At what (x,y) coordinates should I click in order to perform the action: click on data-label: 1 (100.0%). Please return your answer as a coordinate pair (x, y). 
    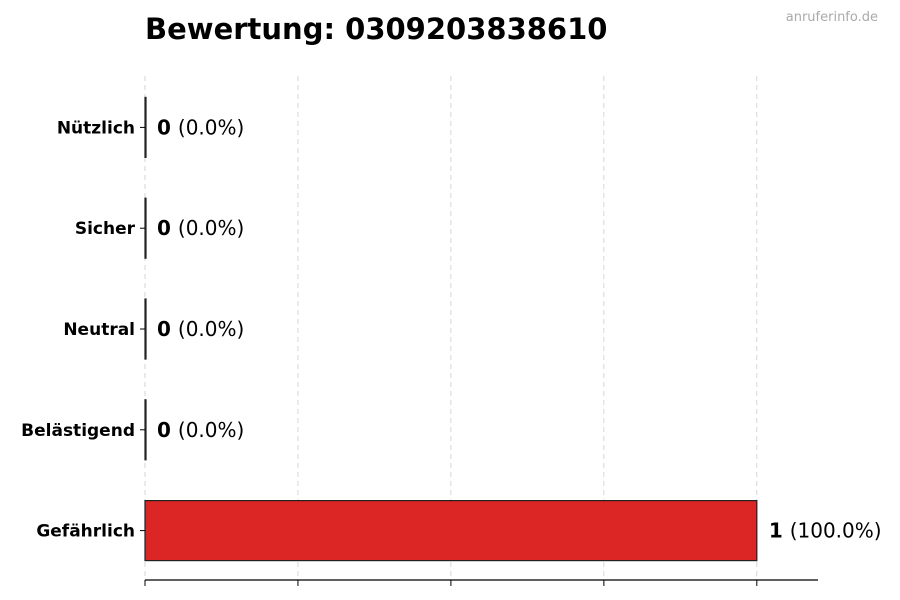
    Looking at the image, I should click on (825, 531).